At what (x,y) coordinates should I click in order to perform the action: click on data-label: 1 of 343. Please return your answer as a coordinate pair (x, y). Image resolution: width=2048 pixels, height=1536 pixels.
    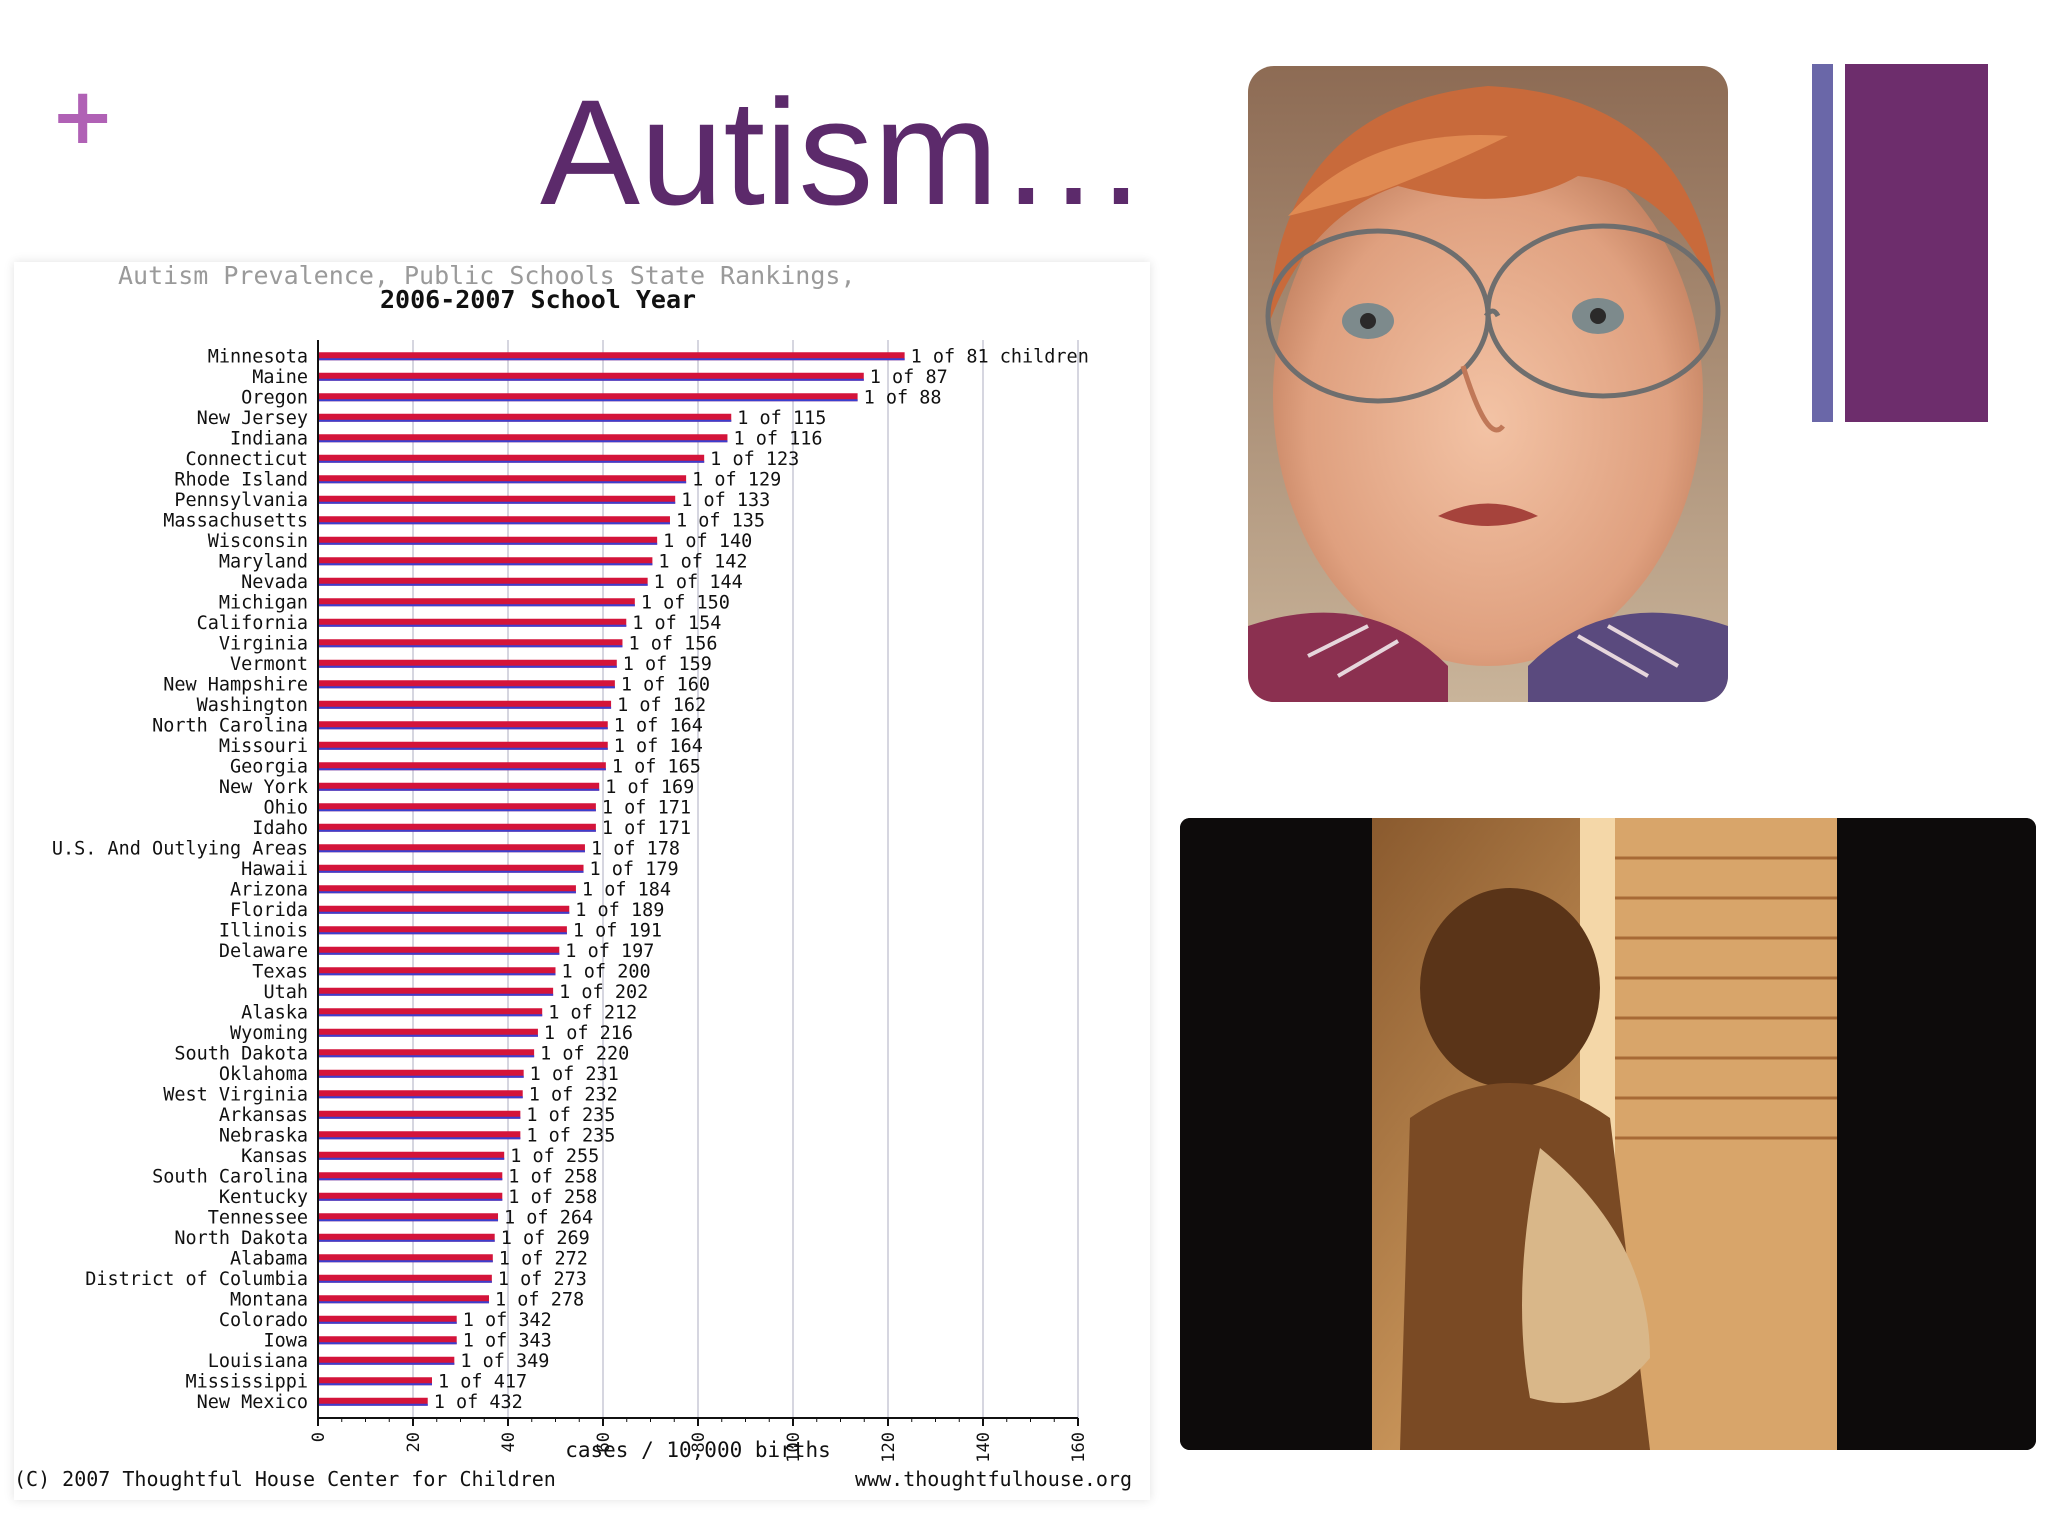
    Looking at the image, I should click on (507, 1340).